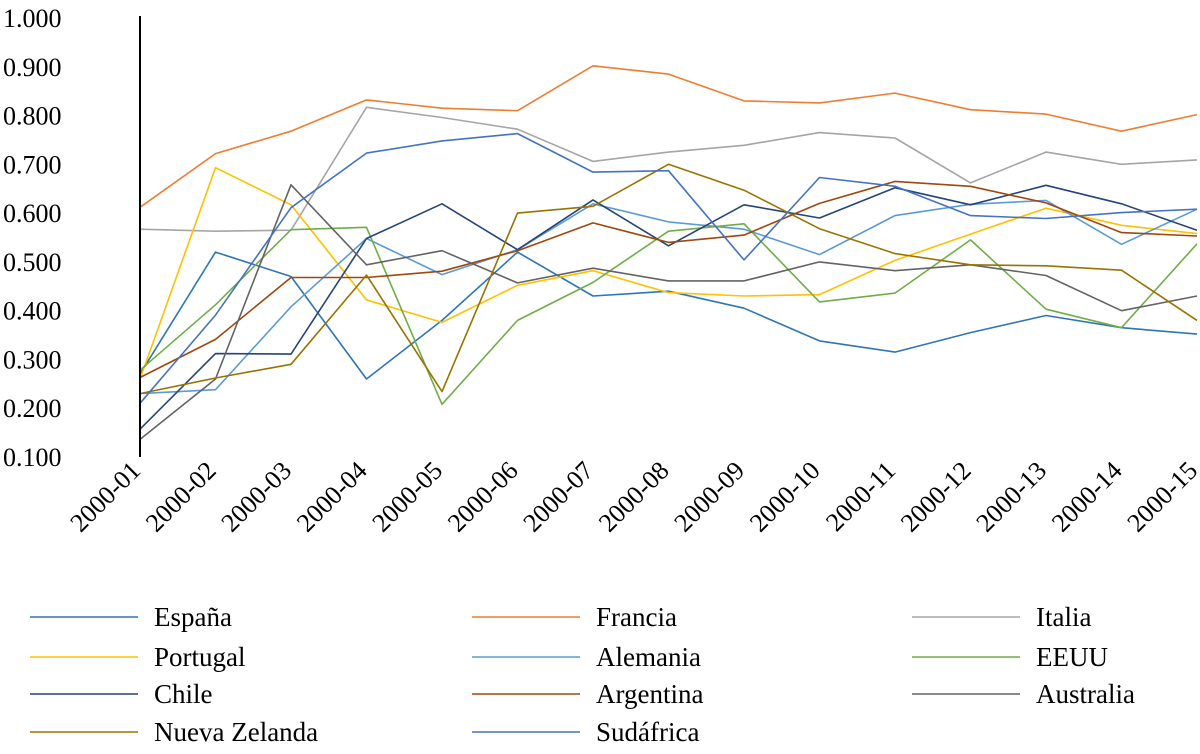  What do you see at coordinates (200, 657) in the screenshot?
I see `legend-label: Portugal` at bounding box center [200, 657].